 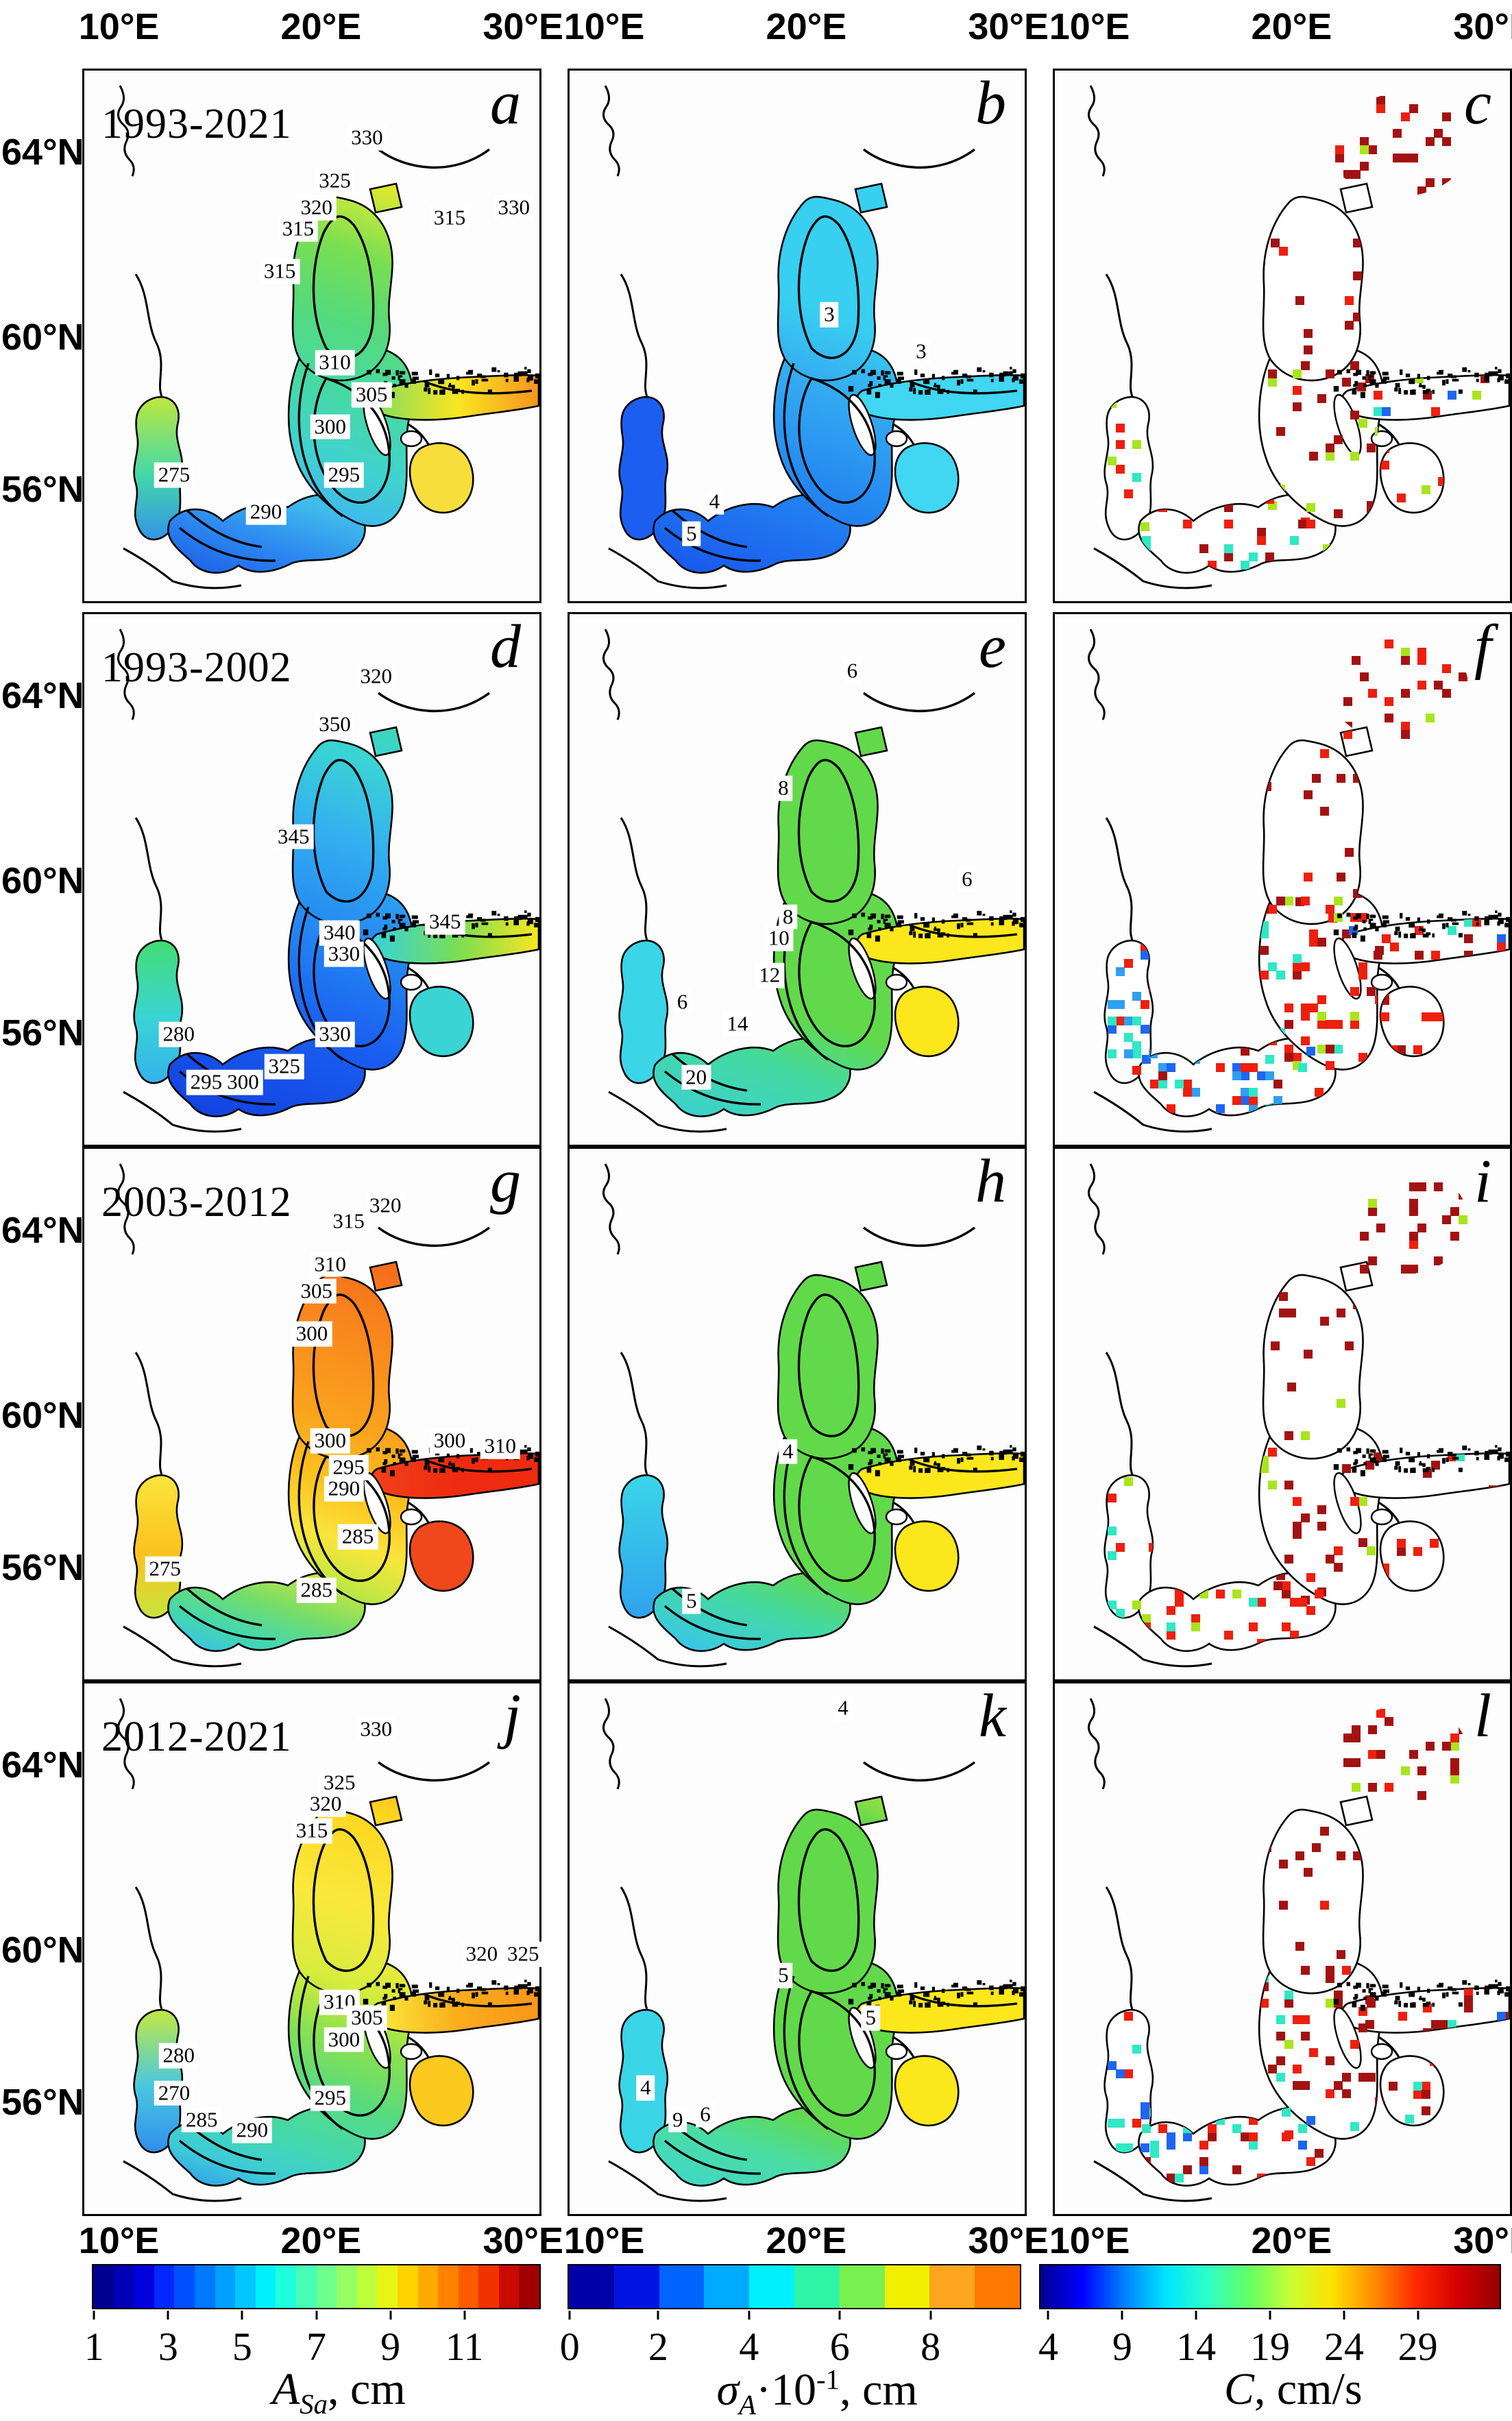 What do you see at coordinates (677, 2119) in the screenshot?
I see `contour-label: 9` at bounding box center [677, 2119].